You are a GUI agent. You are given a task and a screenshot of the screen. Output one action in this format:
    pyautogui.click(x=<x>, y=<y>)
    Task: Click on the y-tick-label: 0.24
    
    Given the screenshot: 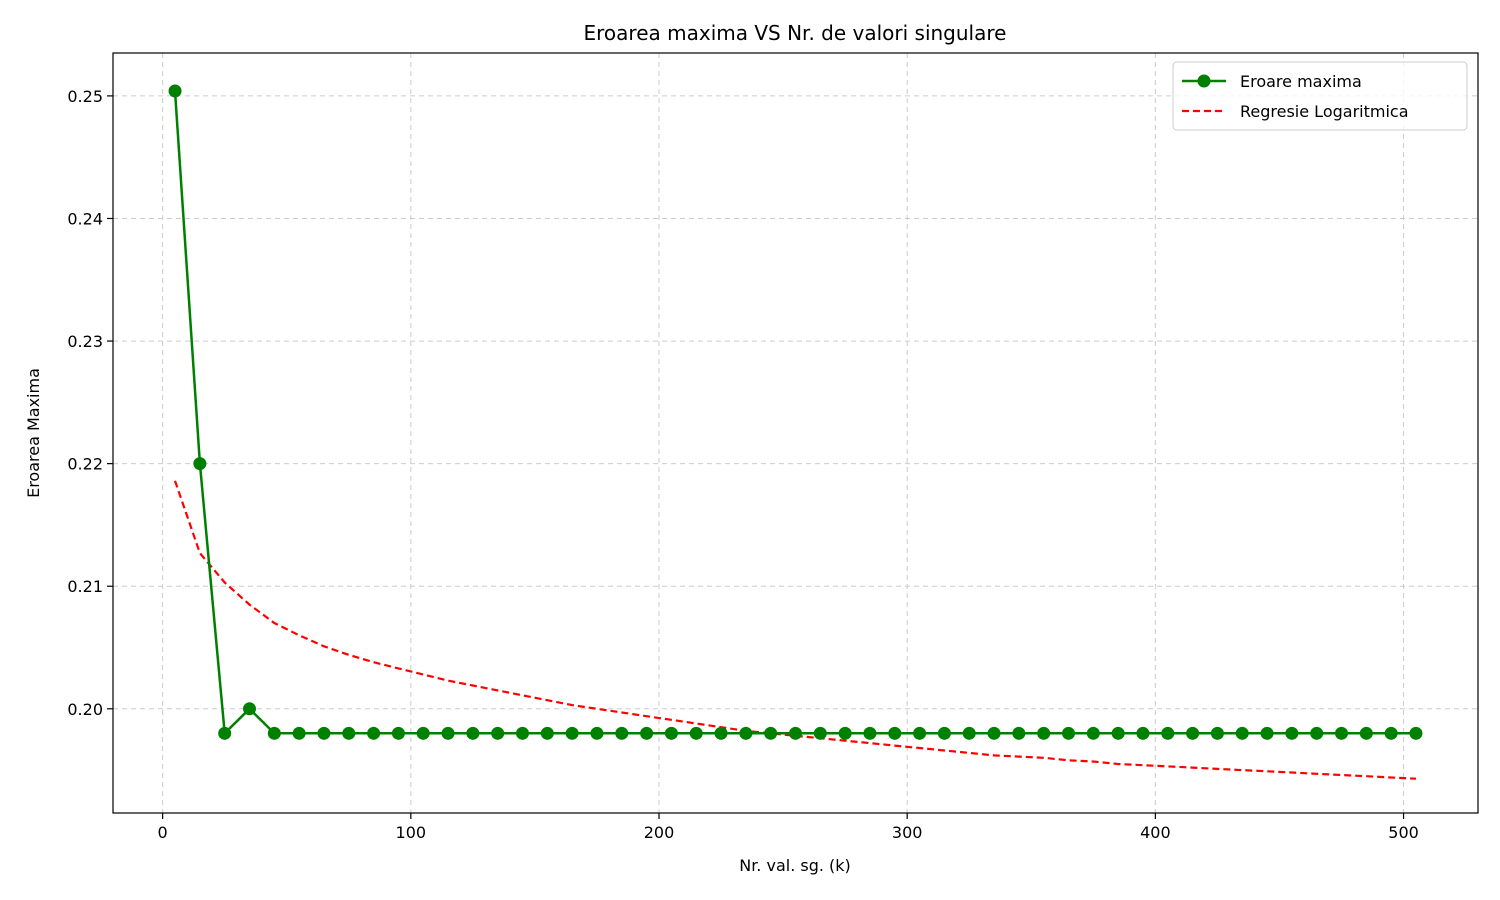 What is the action you would take?
    pyautogui.click(x=85, y=218)
    